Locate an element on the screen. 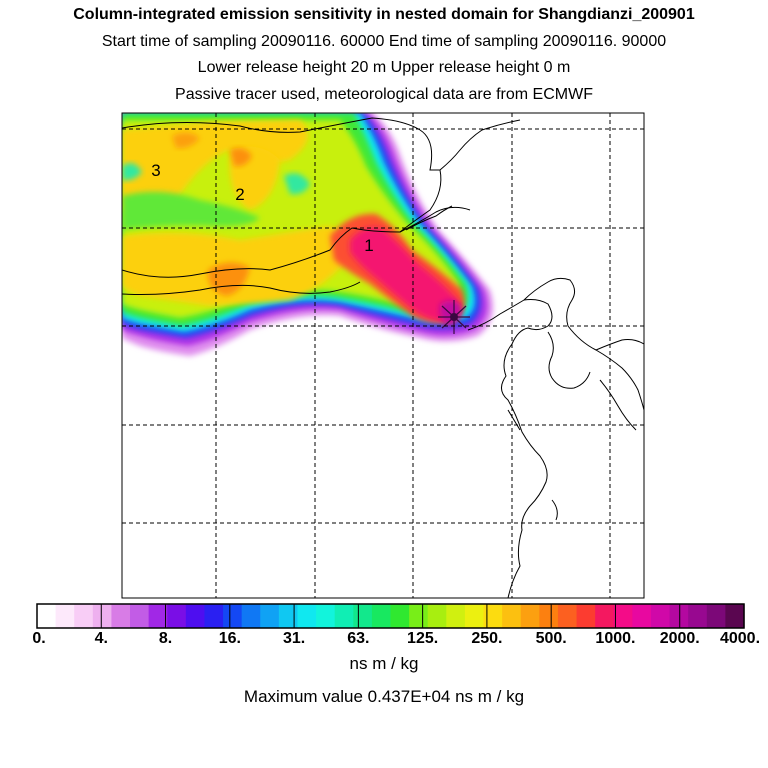  maximum-value-label: Maximum value 0.437E+04 ns m / kg is located at coordinates (384, 696).